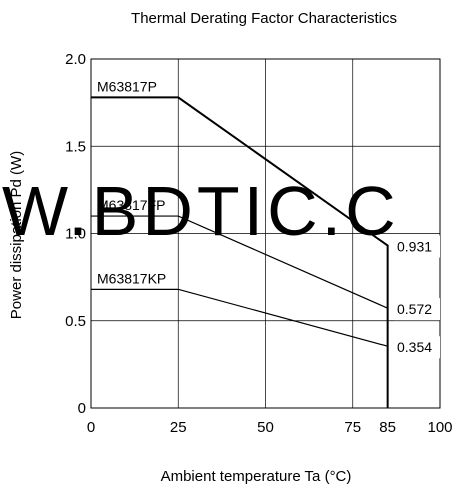 The width and height of the screenshot is (464, 488). I want to click on svg-text: 0.572, so click(414, 309).